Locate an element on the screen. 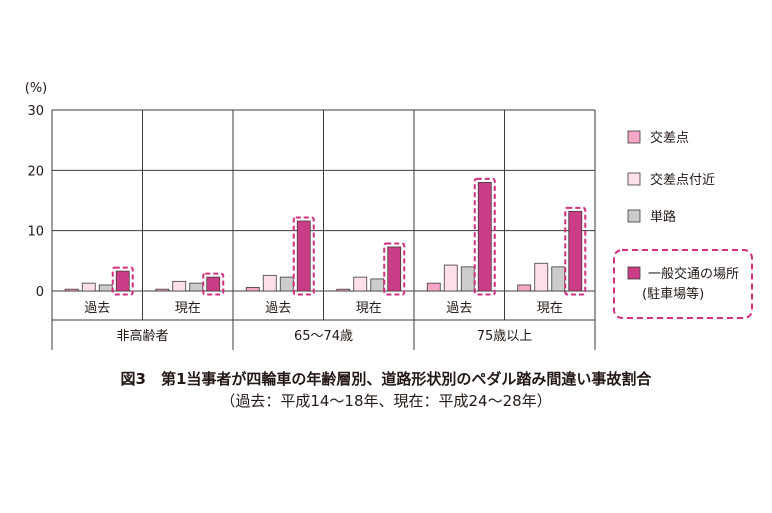  chart-title: 図3 第1当事者が四輪車の年齢層別、道路形状別のペダル踏み間違い事故割合 is located at coordinates (386, 379).